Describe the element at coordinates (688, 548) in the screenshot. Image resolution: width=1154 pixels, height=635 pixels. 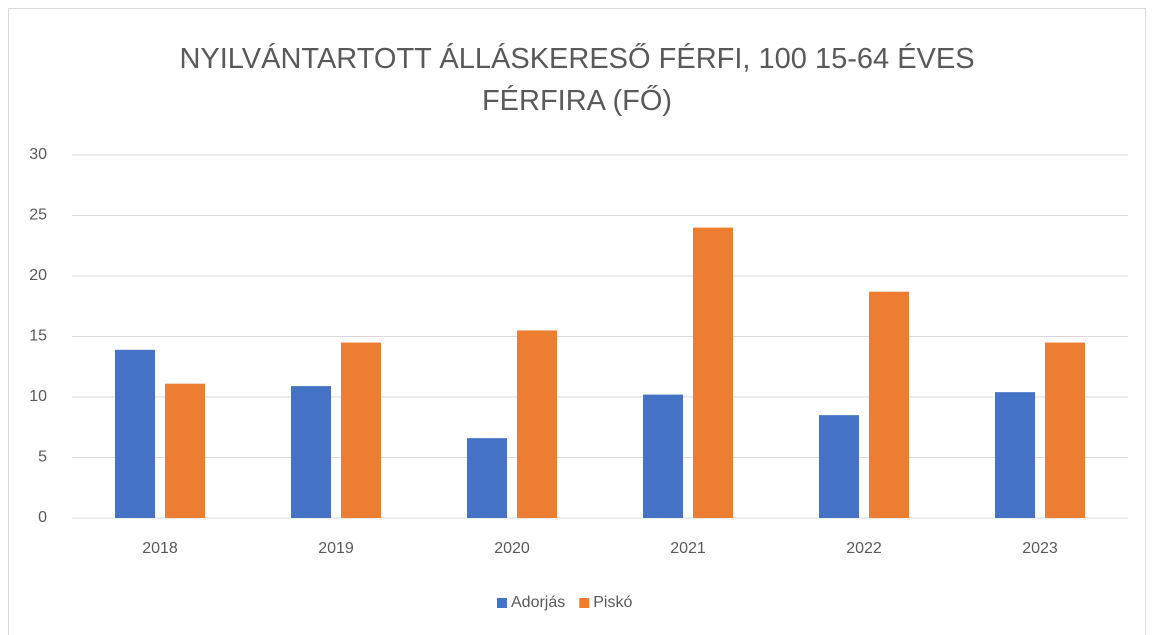
I see `x-tick-label: 2021` at that location.